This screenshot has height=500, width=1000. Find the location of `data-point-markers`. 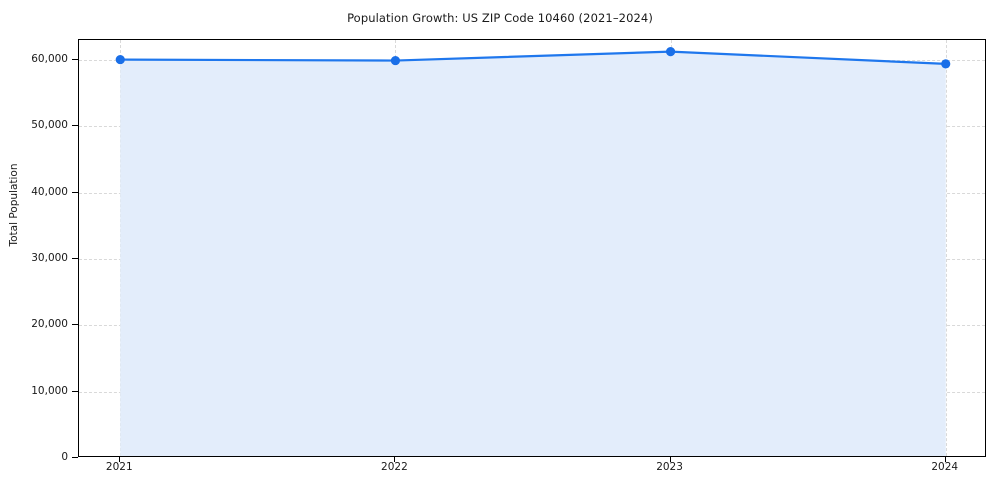

data-point-markers is located at coordinates (533, 58).